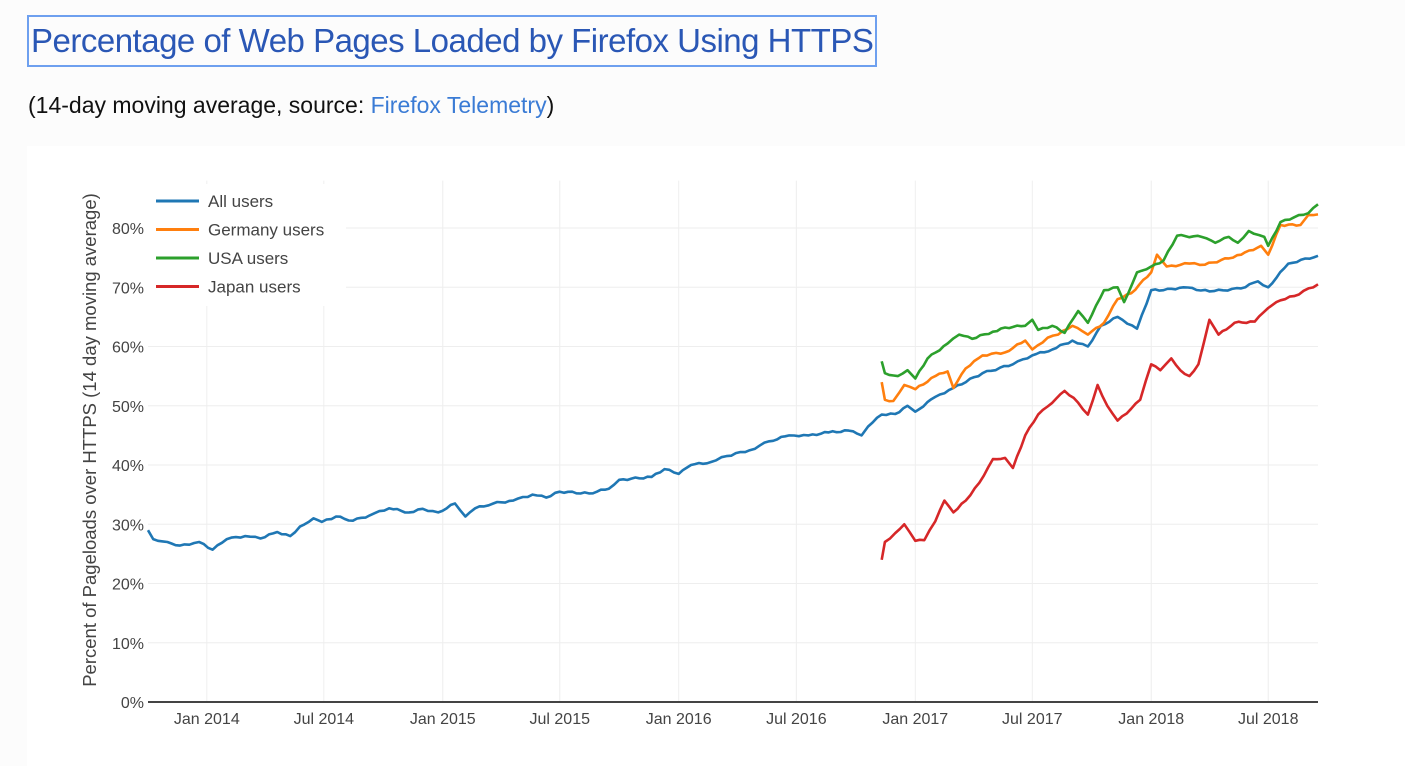 The height and width of the screenshot is (766, 1405). Describe the element at coordinates (128, 407) in the screenshot. I see `y-tick-label: 50%` at that location.